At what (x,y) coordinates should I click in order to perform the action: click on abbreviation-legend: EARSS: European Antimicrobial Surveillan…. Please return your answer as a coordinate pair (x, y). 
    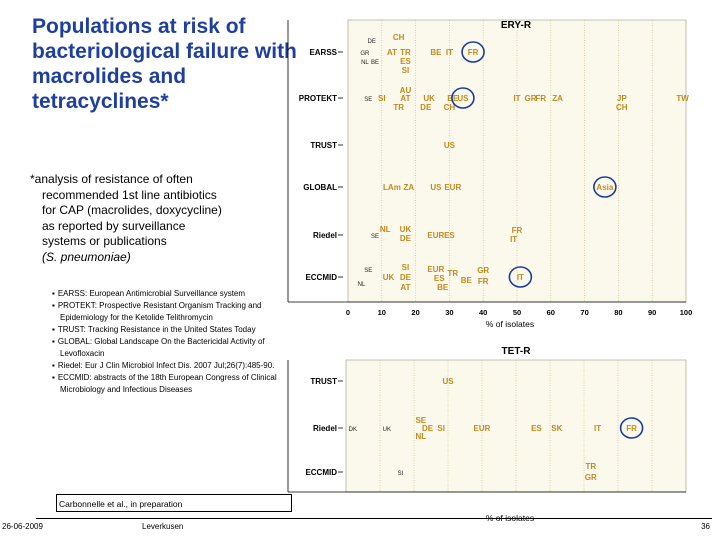
    Looking at the image, I should click on (177, 342).